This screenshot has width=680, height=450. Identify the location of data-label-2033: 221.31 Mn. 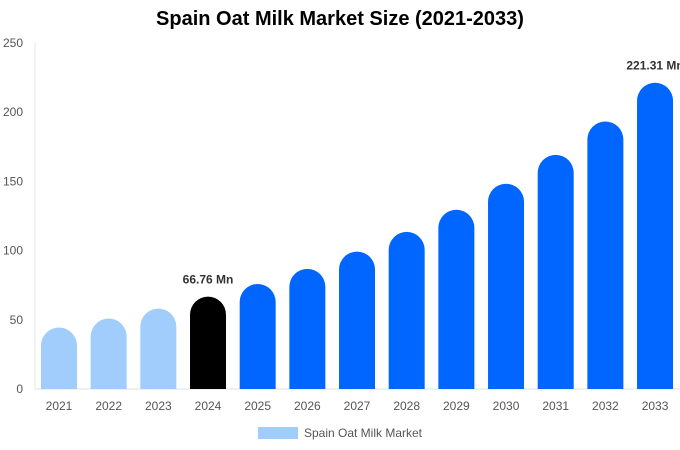
(653, 66).